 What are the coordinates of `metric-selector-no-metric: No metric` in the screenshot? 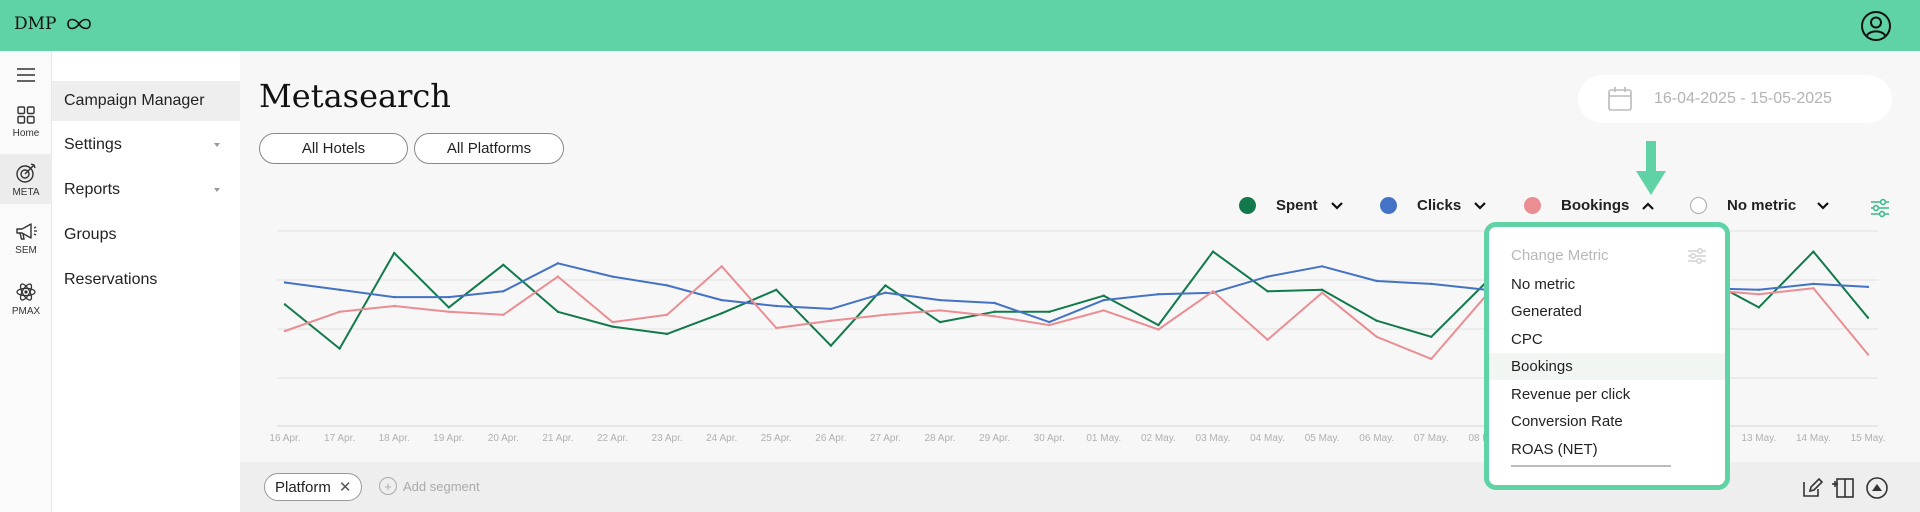 It's located at (1760, 205).